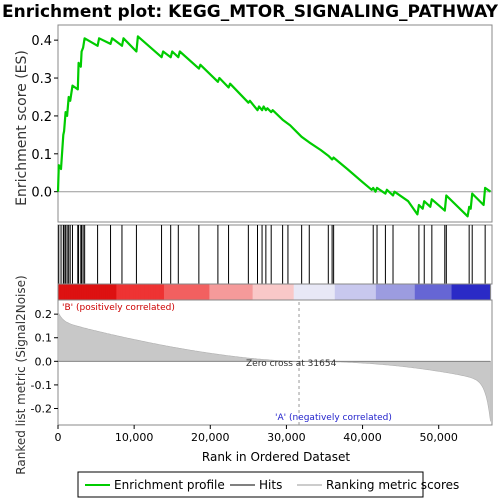 This screenshot has width=500, height=500. What do you see at coordinates (44, 338) in the screenshot?
I see `metric-tick-label: 0.1` at bounding box center [44, 338].